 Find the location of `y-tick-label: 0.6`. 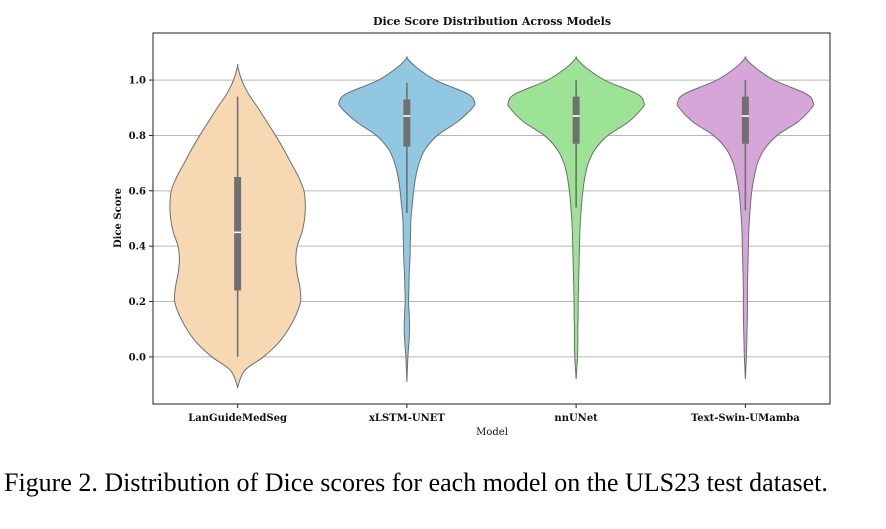

y-tick-label: 0.6 is located at coordinates (137, 191).